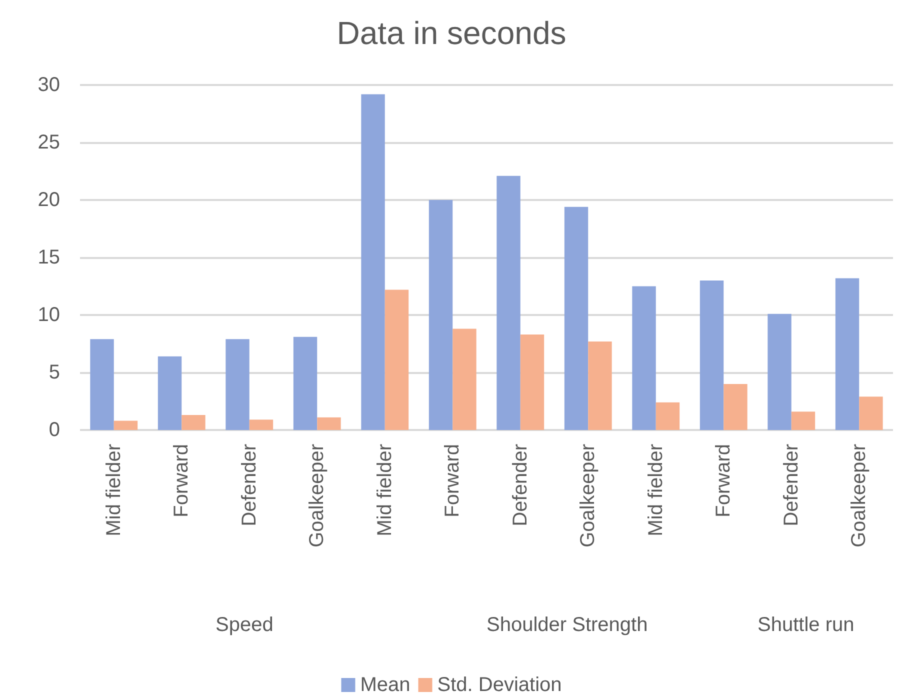 Image resolution: width=903 pixels, height=700 pixels. I want to click on legend-label: Mean, so click(385, 685).